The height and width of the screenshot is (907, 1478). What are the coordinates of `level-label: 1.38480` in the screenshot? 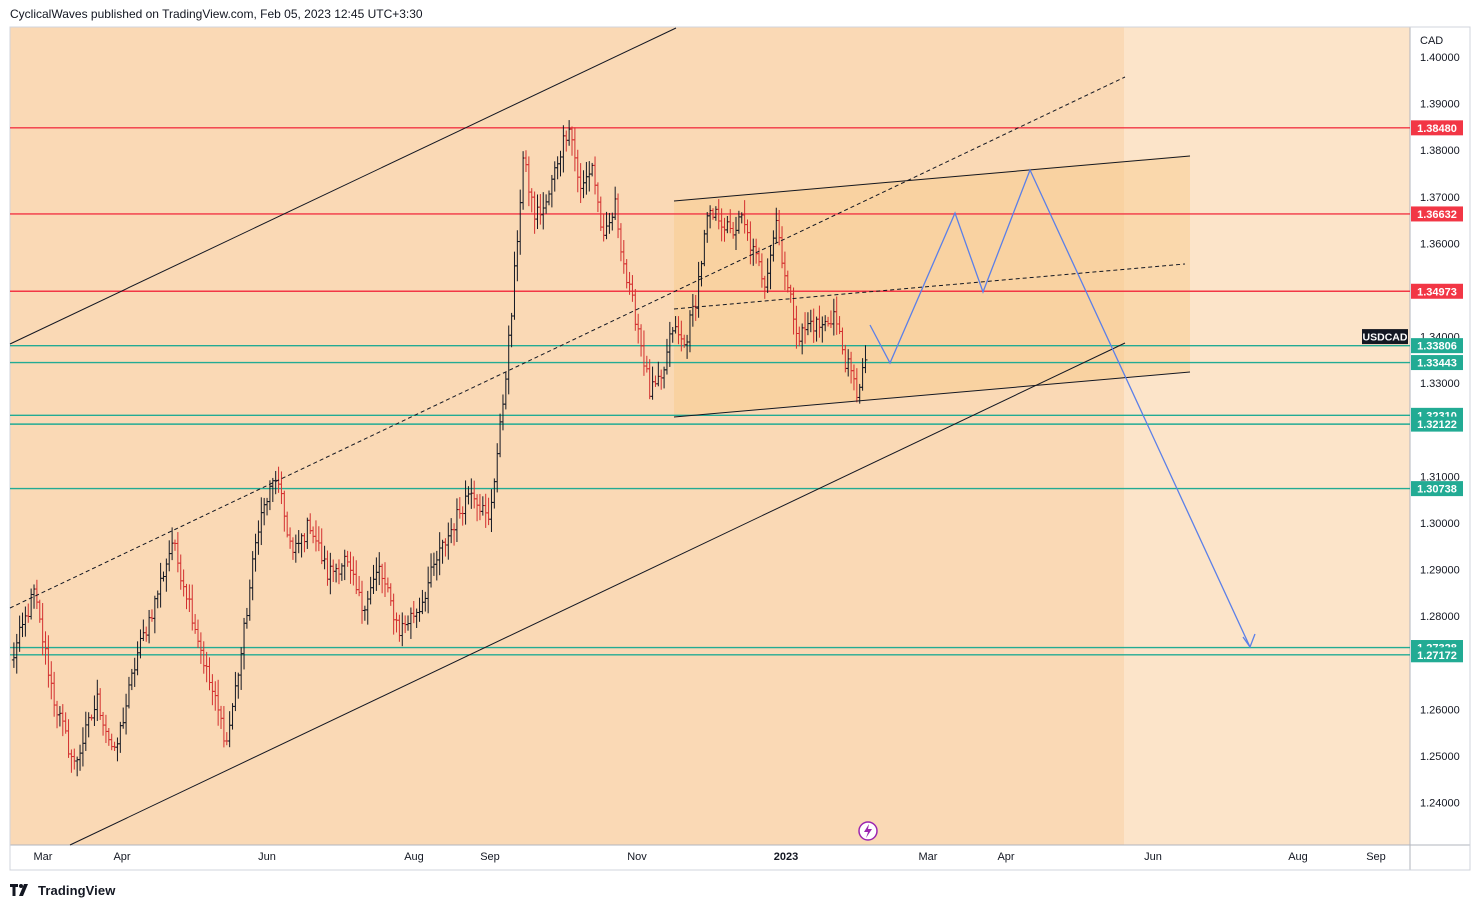 It's located at (1437, 129).